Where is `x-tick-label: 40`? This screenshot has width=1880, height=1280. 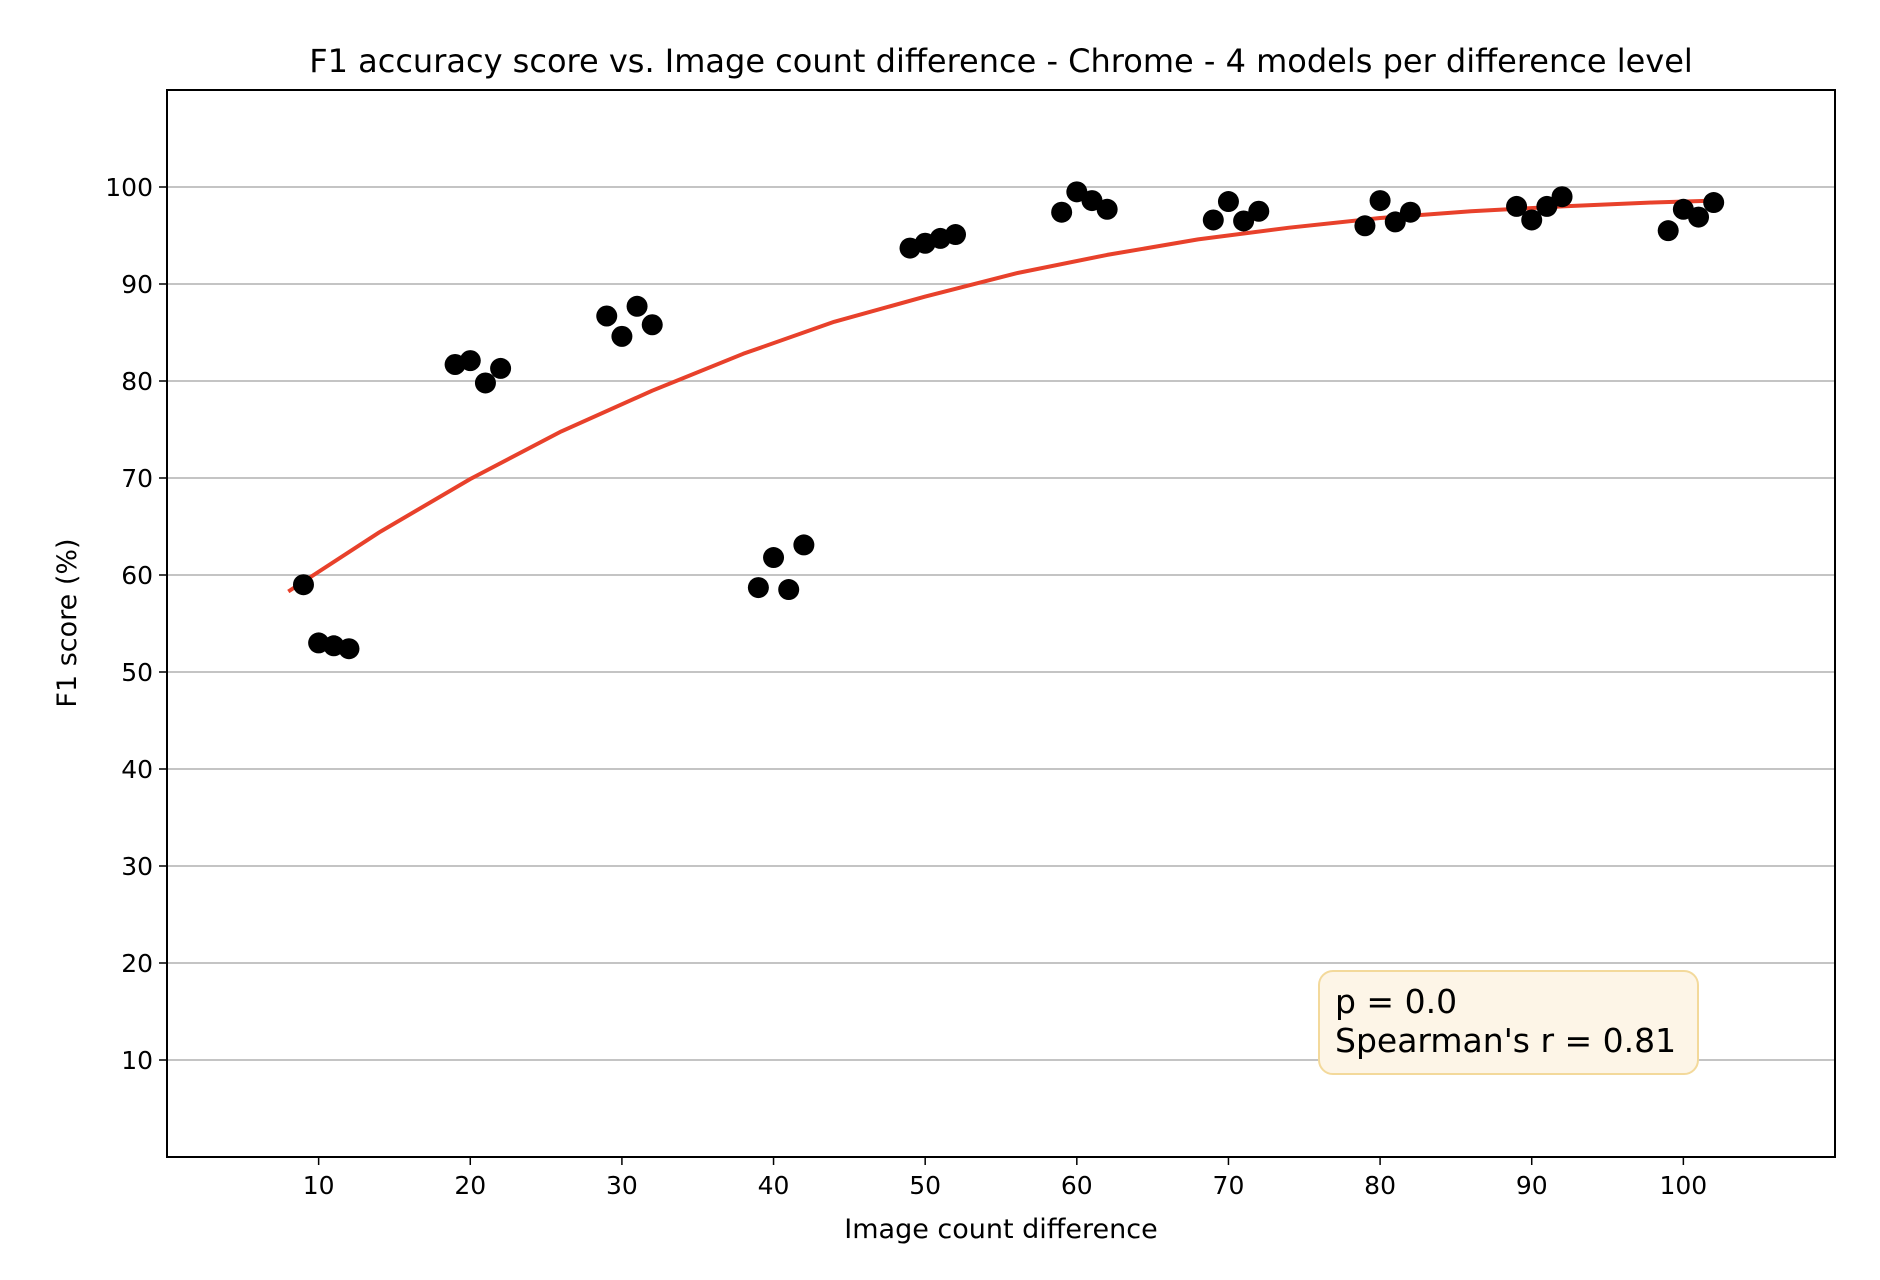 x-tick-label: 40 is located at coordinates (774, 1185).